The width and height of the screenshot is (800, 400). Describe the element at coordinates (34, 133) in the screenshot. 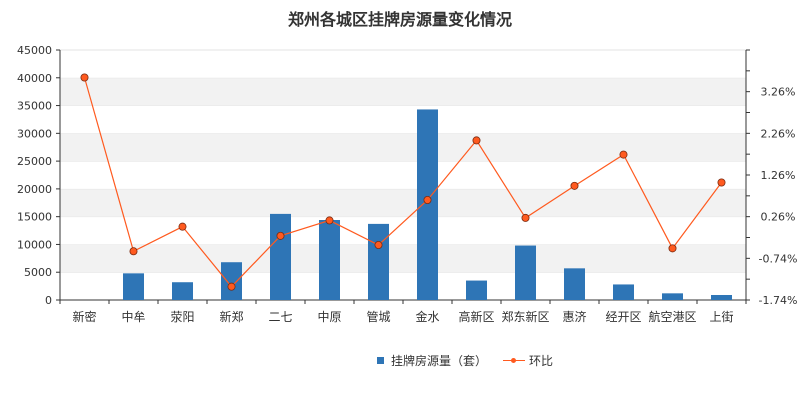

I see `left-tick-label: 30000` at that location.